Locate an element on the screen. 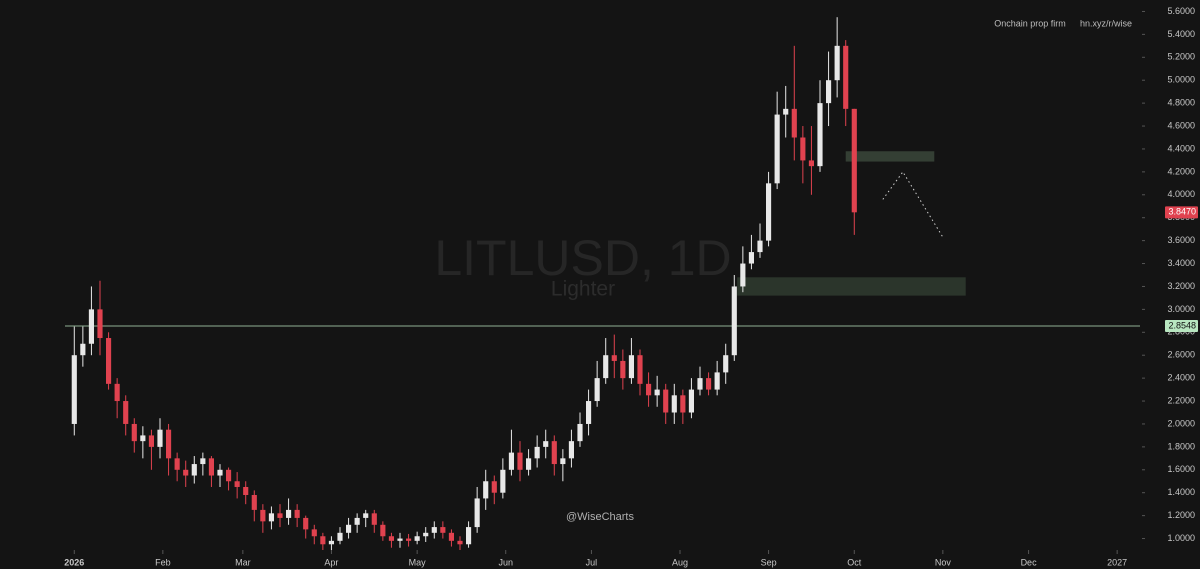 The image size is (1200, 569). y-tick-label: 3.0000 is located at coordinates (1181, 309).